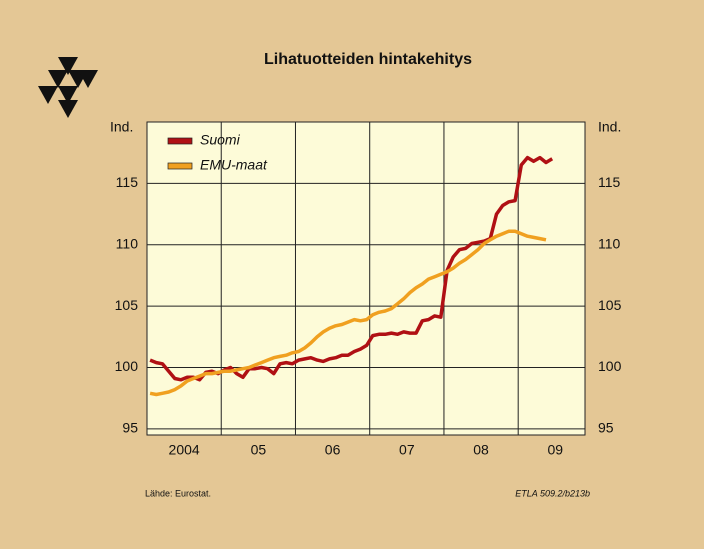  What do you see at coordinates (130, 428) in the screenshot?
I see `y-tick-label: 95` at bounding box center [130, 428].